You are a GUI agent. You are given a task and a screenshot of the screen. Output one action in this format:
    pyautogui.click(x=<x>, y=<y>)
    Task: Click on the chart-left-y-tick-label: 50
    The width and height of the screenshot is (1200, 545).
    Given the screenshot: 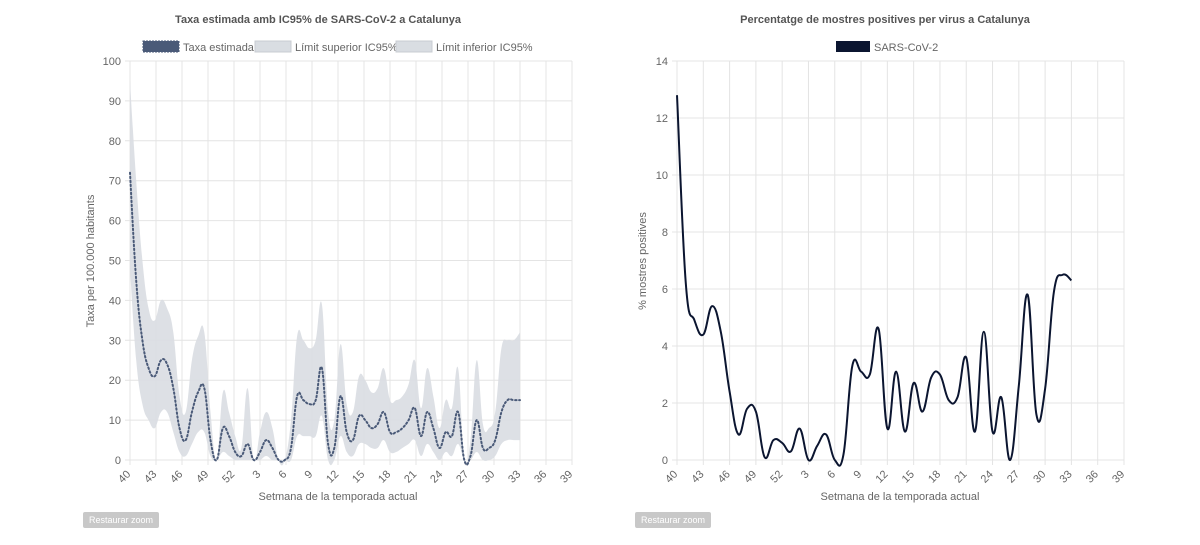 What is the action you would take?
    pyautogui.click(x=115, y=262)
    